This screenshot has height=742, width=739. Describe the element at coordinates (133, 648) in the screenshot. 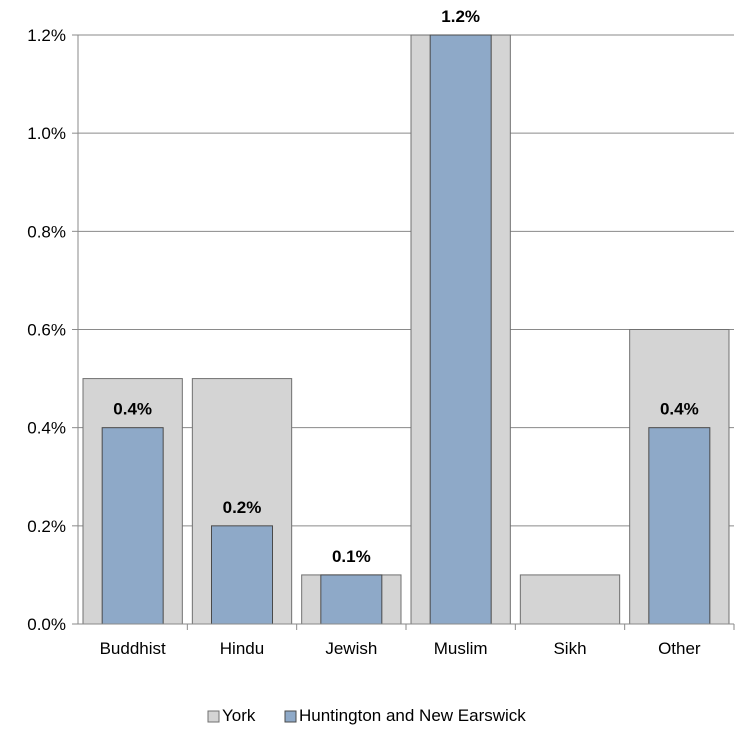

I see `category-label: Buddhist` at that location.